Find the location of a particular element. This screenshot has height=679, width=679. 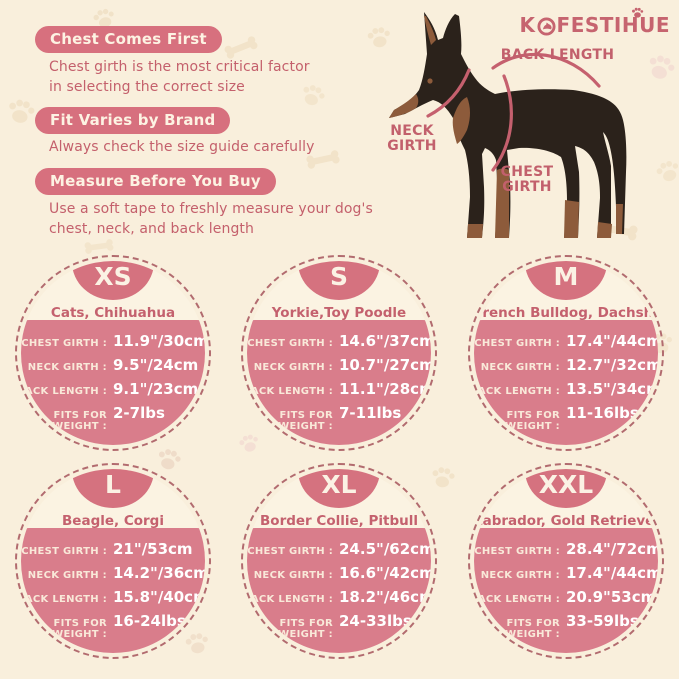

size-badge: L is located at coordinates (113, 488).